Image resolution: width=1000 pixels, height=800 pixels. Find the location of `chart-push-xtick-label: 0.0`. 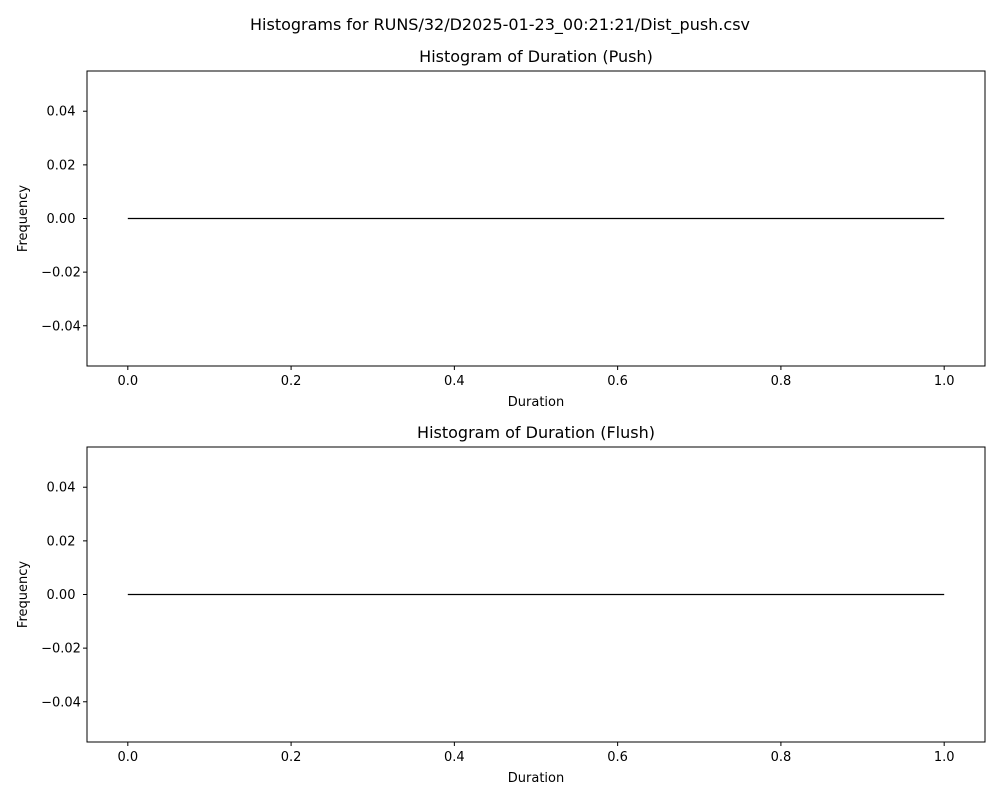

chart-push-xtick-label: 0.0 is located at coordinates (127, 381).